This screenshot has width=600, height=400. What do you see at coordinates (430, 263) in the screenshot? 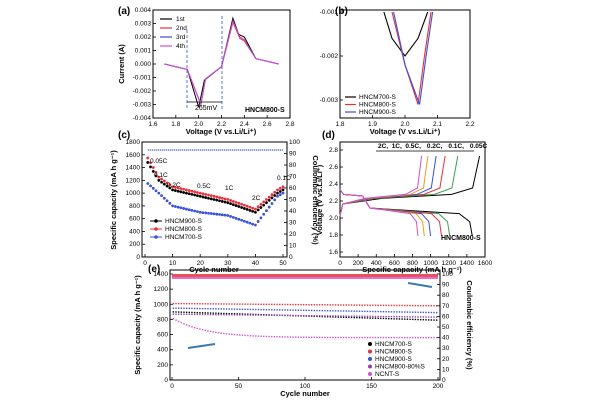
I see `panel-d-x-tick-label: 1000` at bounding box center [430, 263].